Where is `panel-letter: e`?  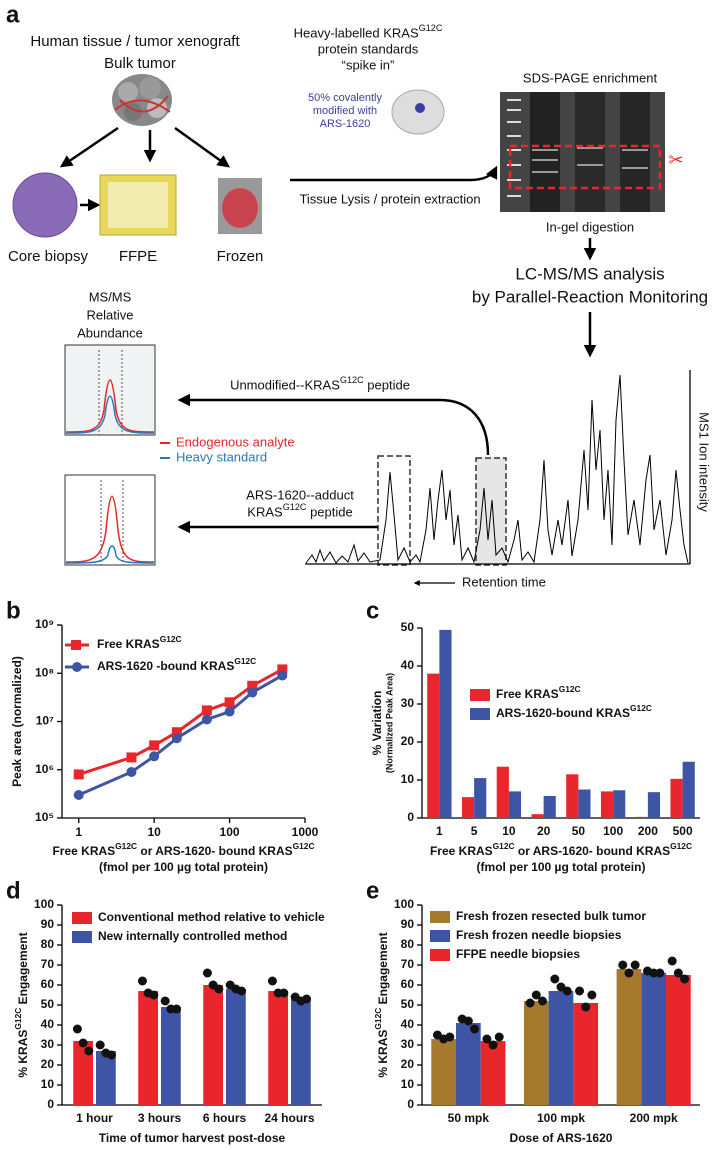
panel-letter: e is located at coordinates (372, 890).